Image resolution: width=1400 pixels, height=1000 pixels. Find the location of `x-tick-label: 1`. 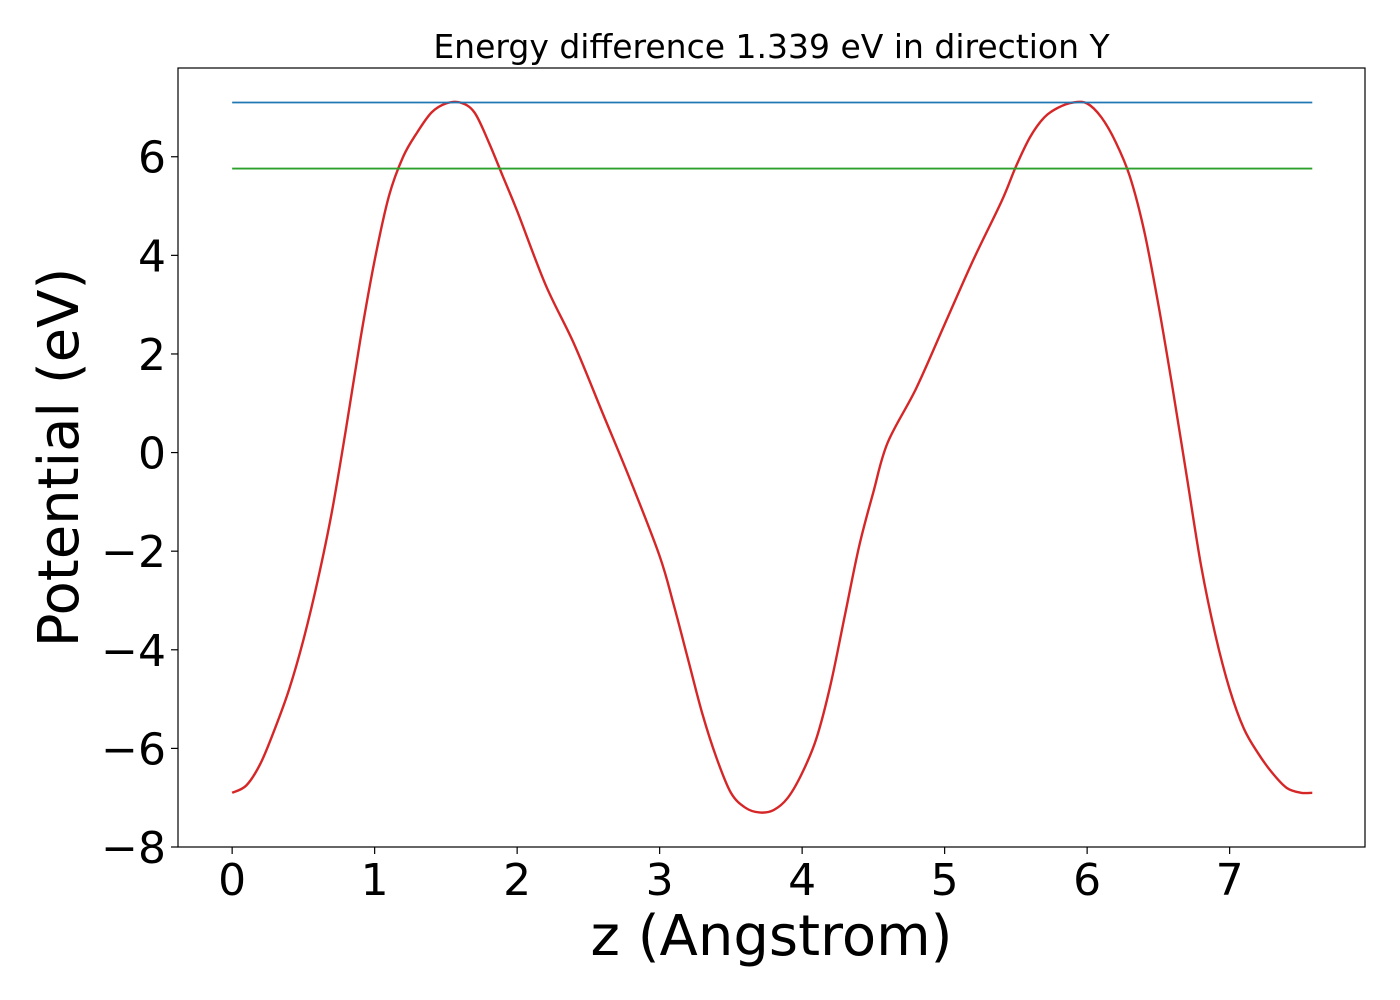

x-tick-label: 1 is located at coordinates (375, 880).